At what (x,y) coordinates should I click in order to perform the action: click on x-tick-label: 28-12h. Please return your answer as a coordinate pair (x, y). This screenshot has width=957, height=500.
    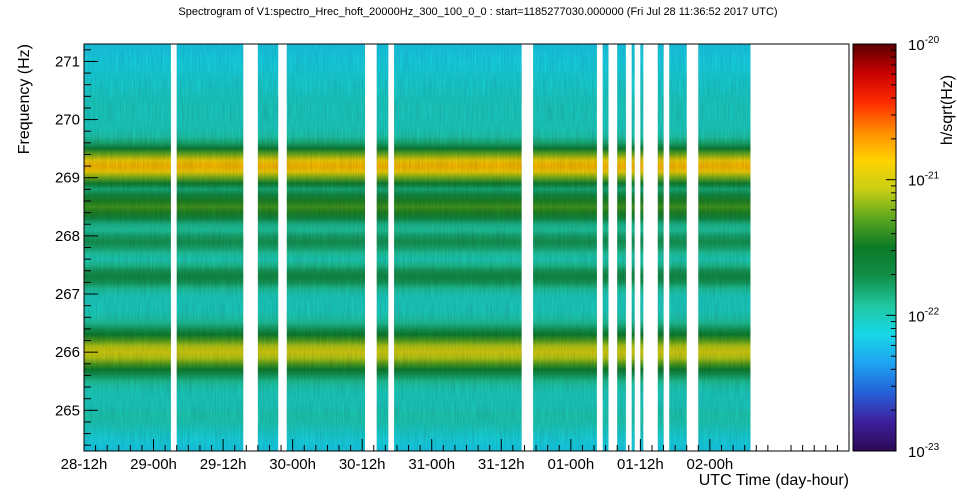
    Looking at the image, I should click on (84, 464).